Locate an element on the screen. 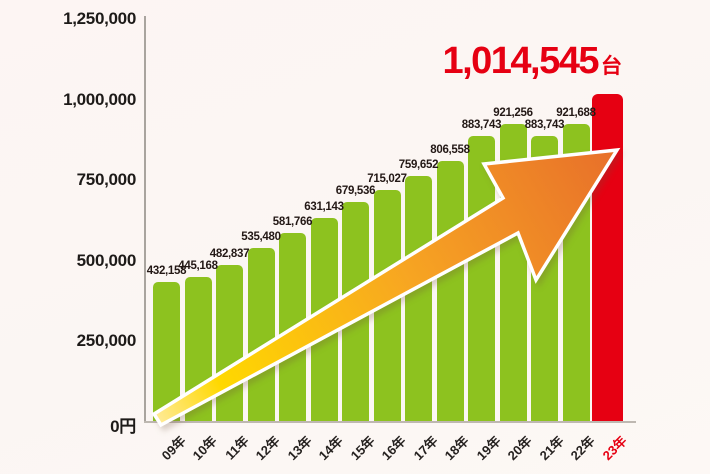  x-axis-label: 18年 is located at coordinates (456, 448).